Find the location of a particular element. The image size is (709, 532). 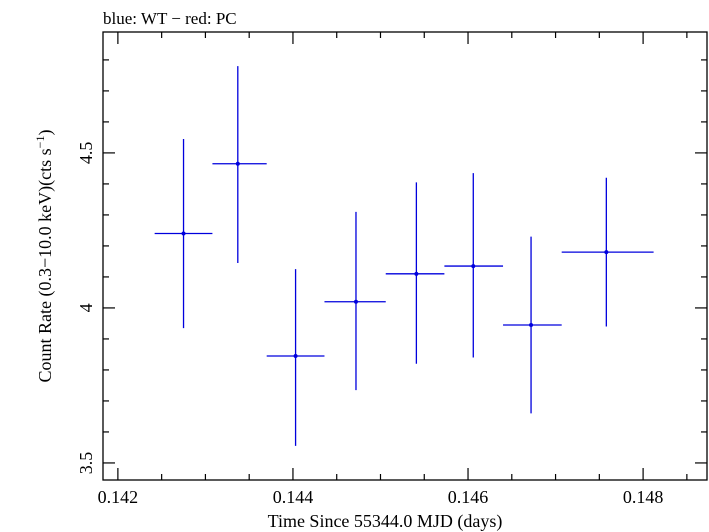

x-tick-label: 0.148 is located at coordinates (643, 497).